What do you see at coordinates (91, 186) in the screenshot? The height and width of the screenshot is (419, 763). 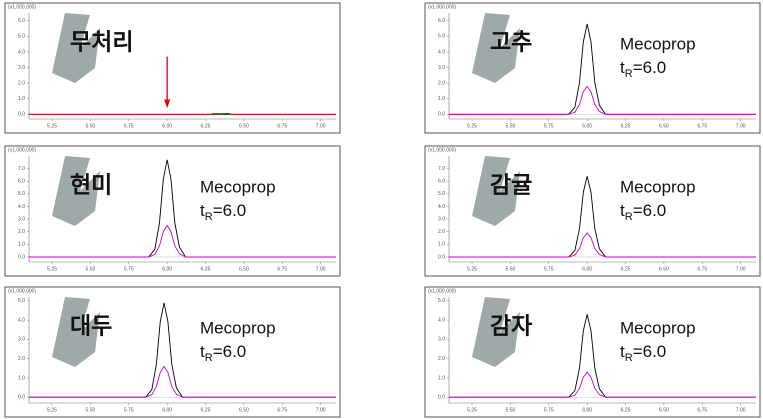 I see `panel-title: 현미` at bounding box center [91, 186].